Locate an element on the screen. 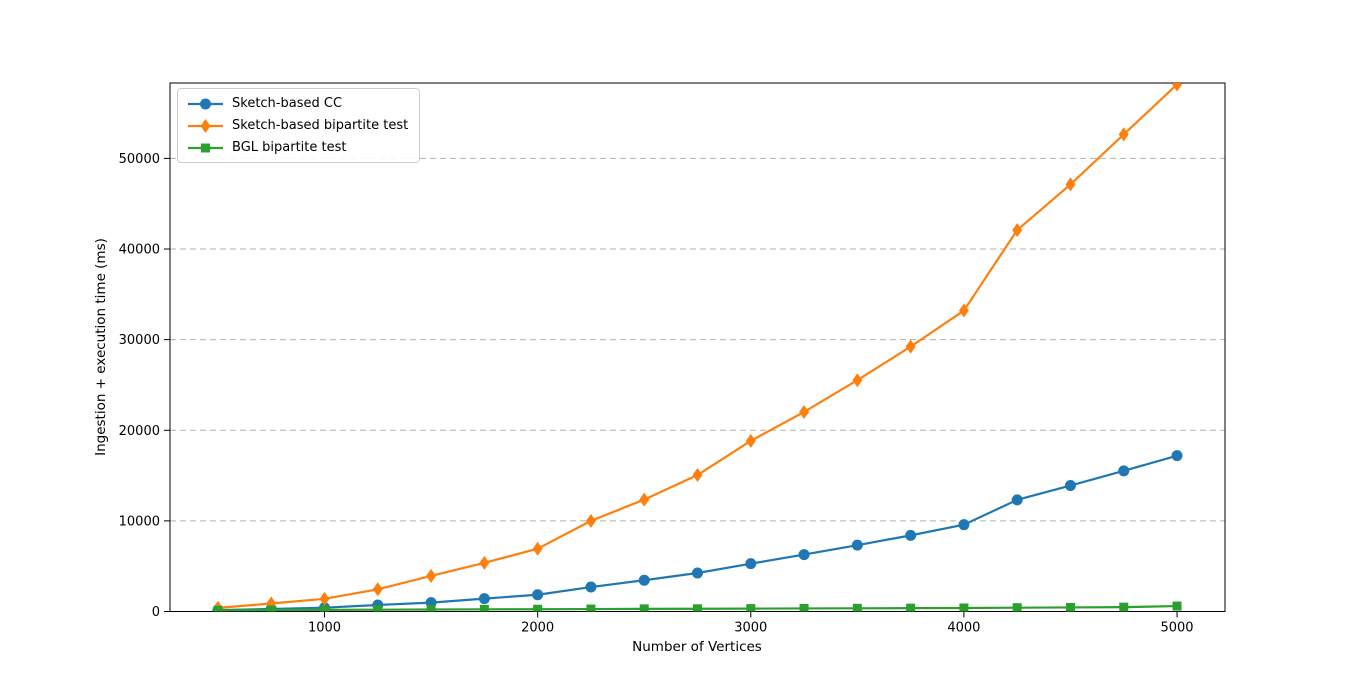 Image resolution: width=1362 pixels, height=687 pixels. y-tick-label: 50000 is located at coordinates (139, 159).